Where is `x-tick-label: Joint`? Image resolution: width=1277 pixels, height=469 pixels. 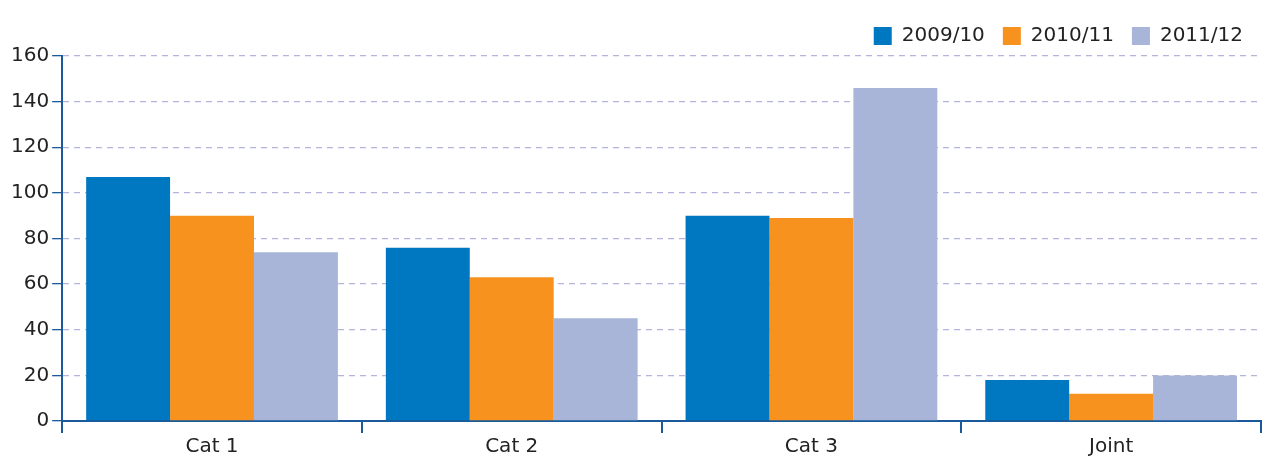 x-tick-label: Joint is located at coordinates (1110, 445).